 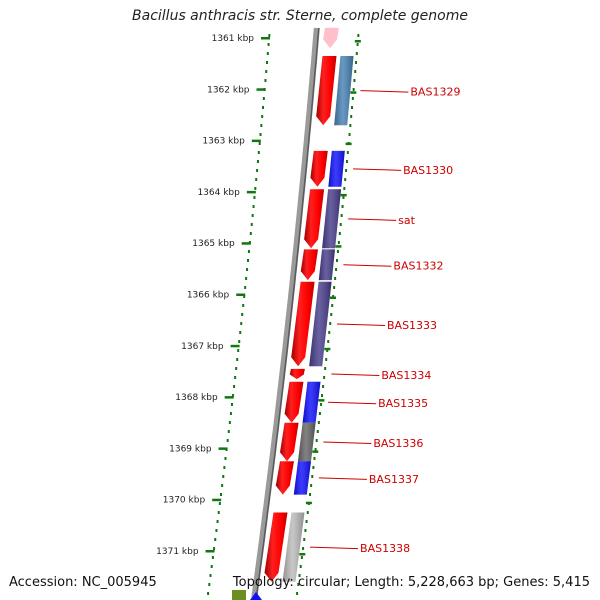 I want to click on scale-tick-label: 1363 kbp, so click(x=223, y=142).